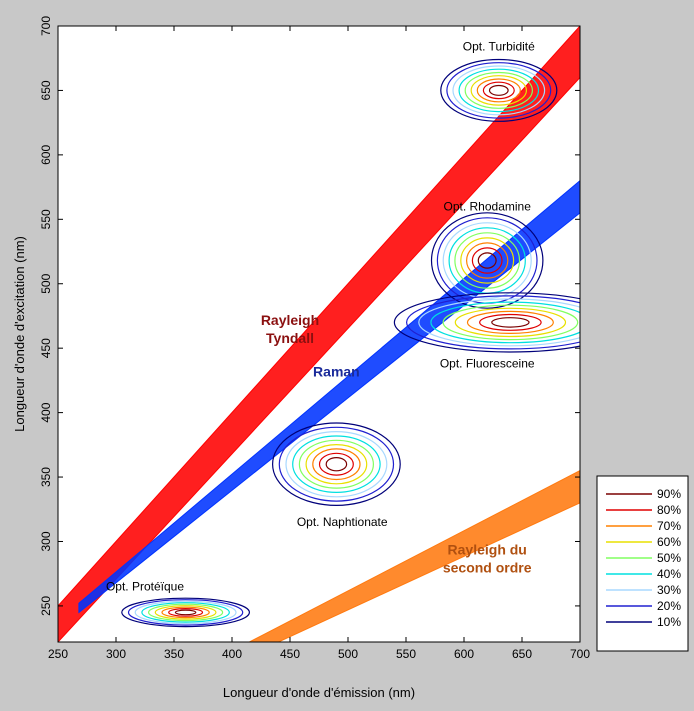 This screenshot has width=694, height=711. I want to click on x-axis-label: Longueur d'onde d'émission (nm), so click(319, 692).